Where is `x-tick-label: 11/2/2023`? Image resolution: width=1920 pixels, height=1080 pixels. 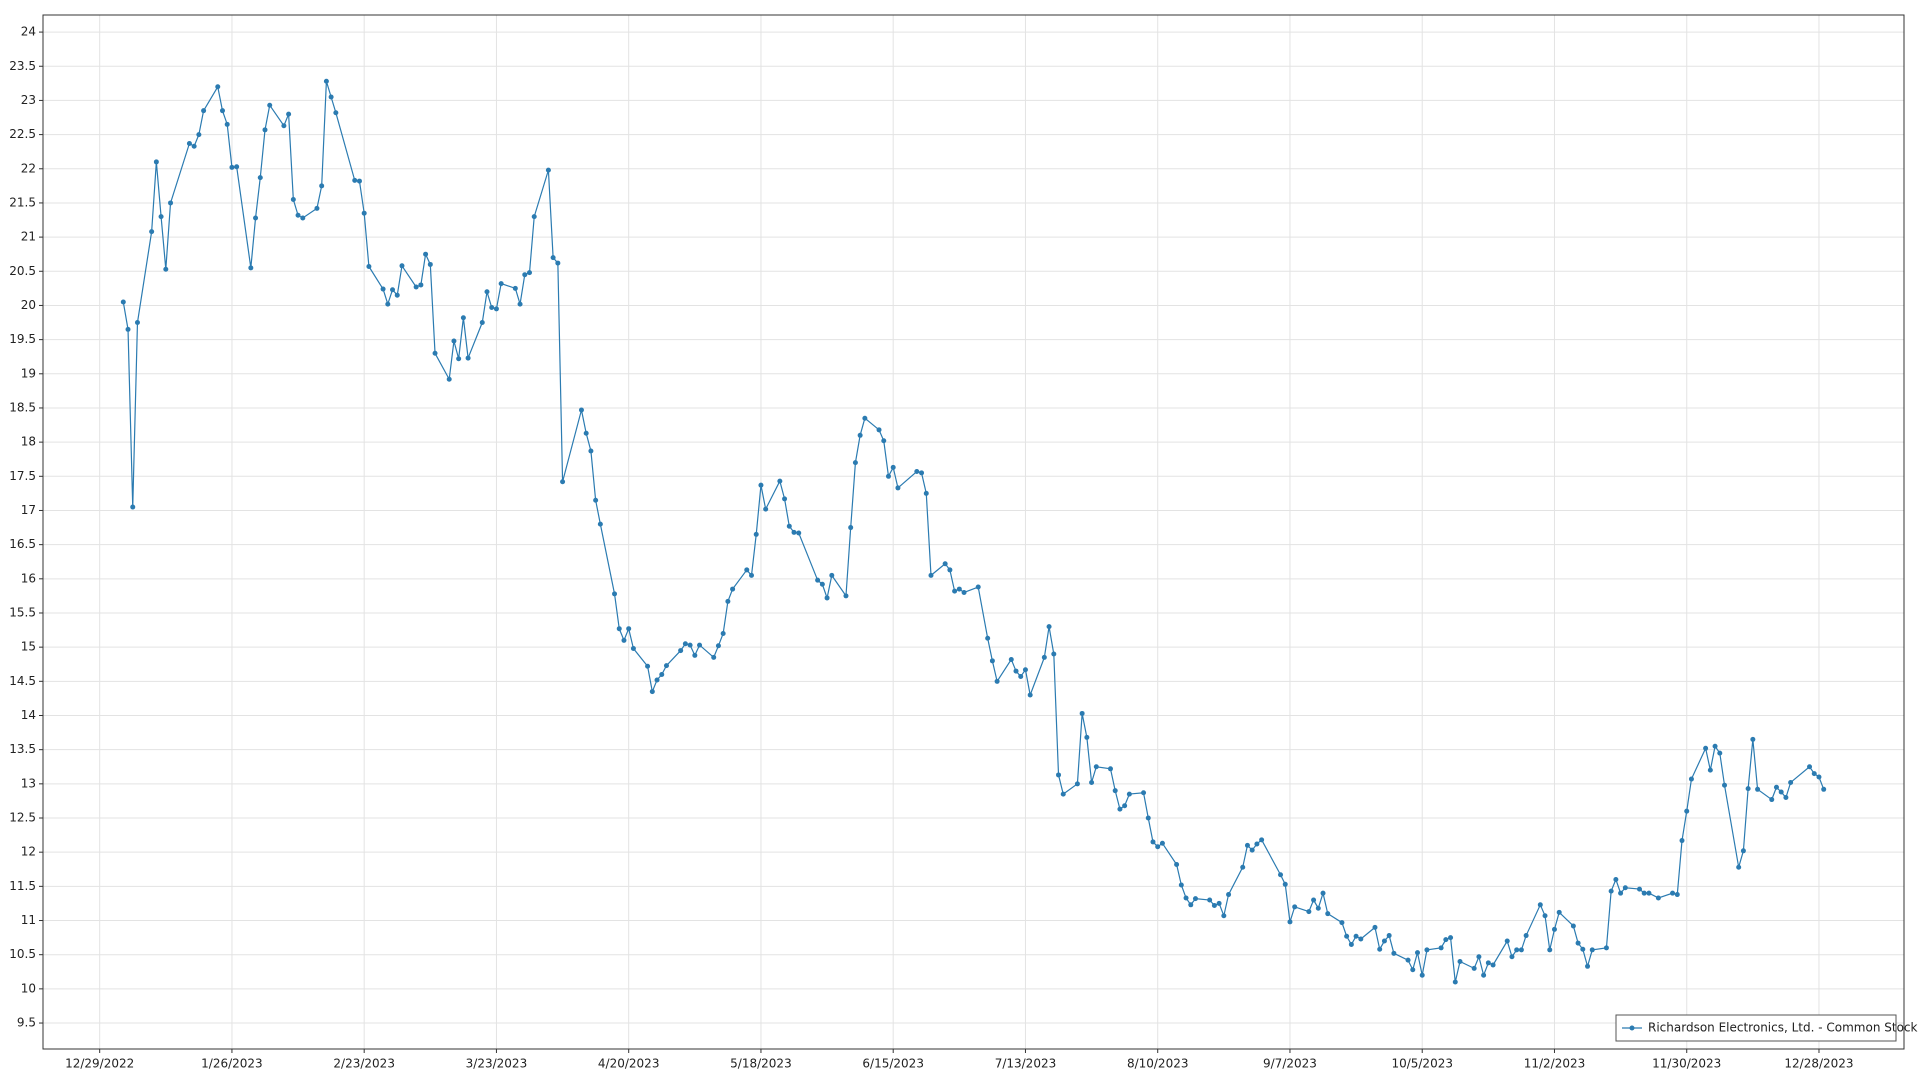
x-tick-label: 11/2/2023 is located at coordinates (1555, 1064).